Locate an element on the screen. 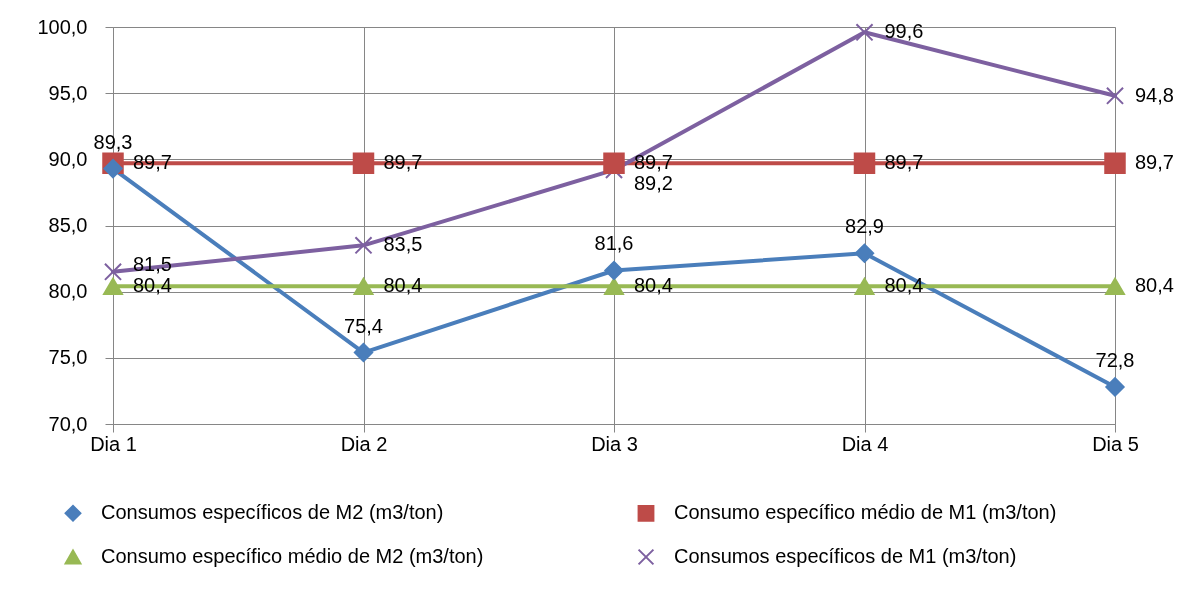 This screenshot has height=606, width=1184. y-tick-label: 80,0 is located at coordinates (68, 291).